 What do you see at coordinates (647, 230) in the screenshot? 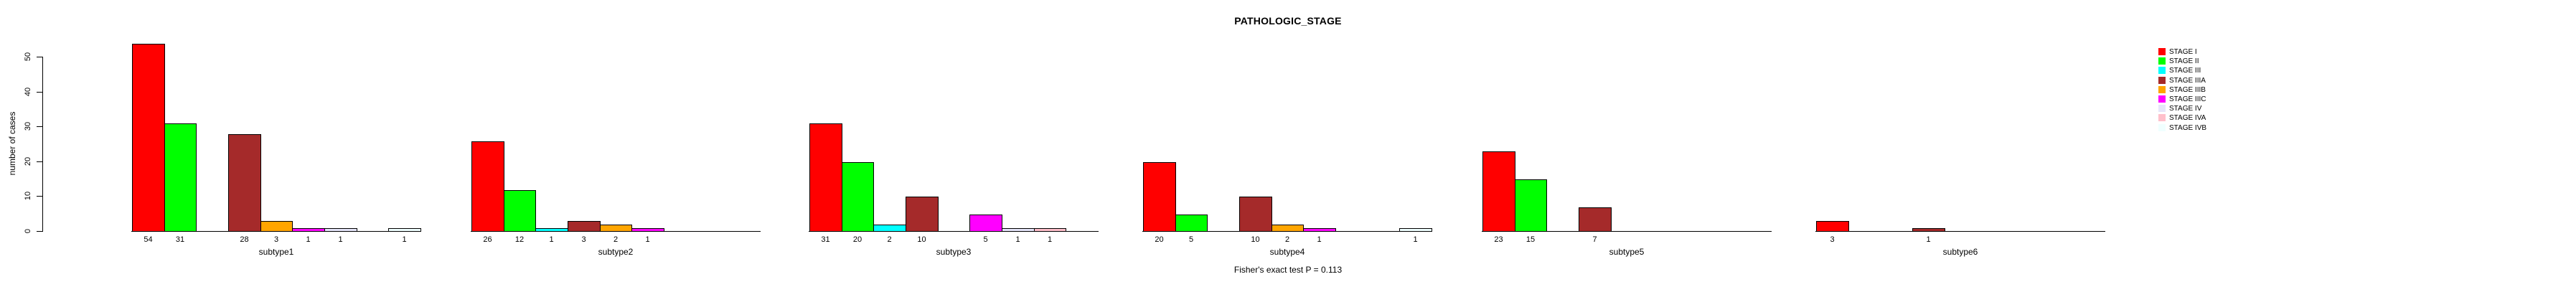
I see `bar-subtype2-stage-iiic` at bounding box center [647, 230].